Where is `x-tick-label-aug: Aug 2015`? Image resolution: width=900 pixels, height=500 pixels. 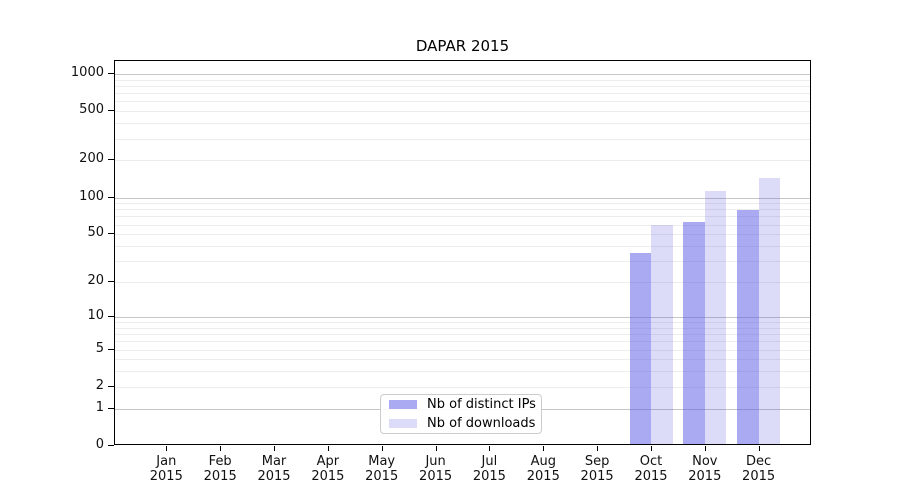
x-tick-label-aug: Aug 2015 is located at coordinates (543, 469).